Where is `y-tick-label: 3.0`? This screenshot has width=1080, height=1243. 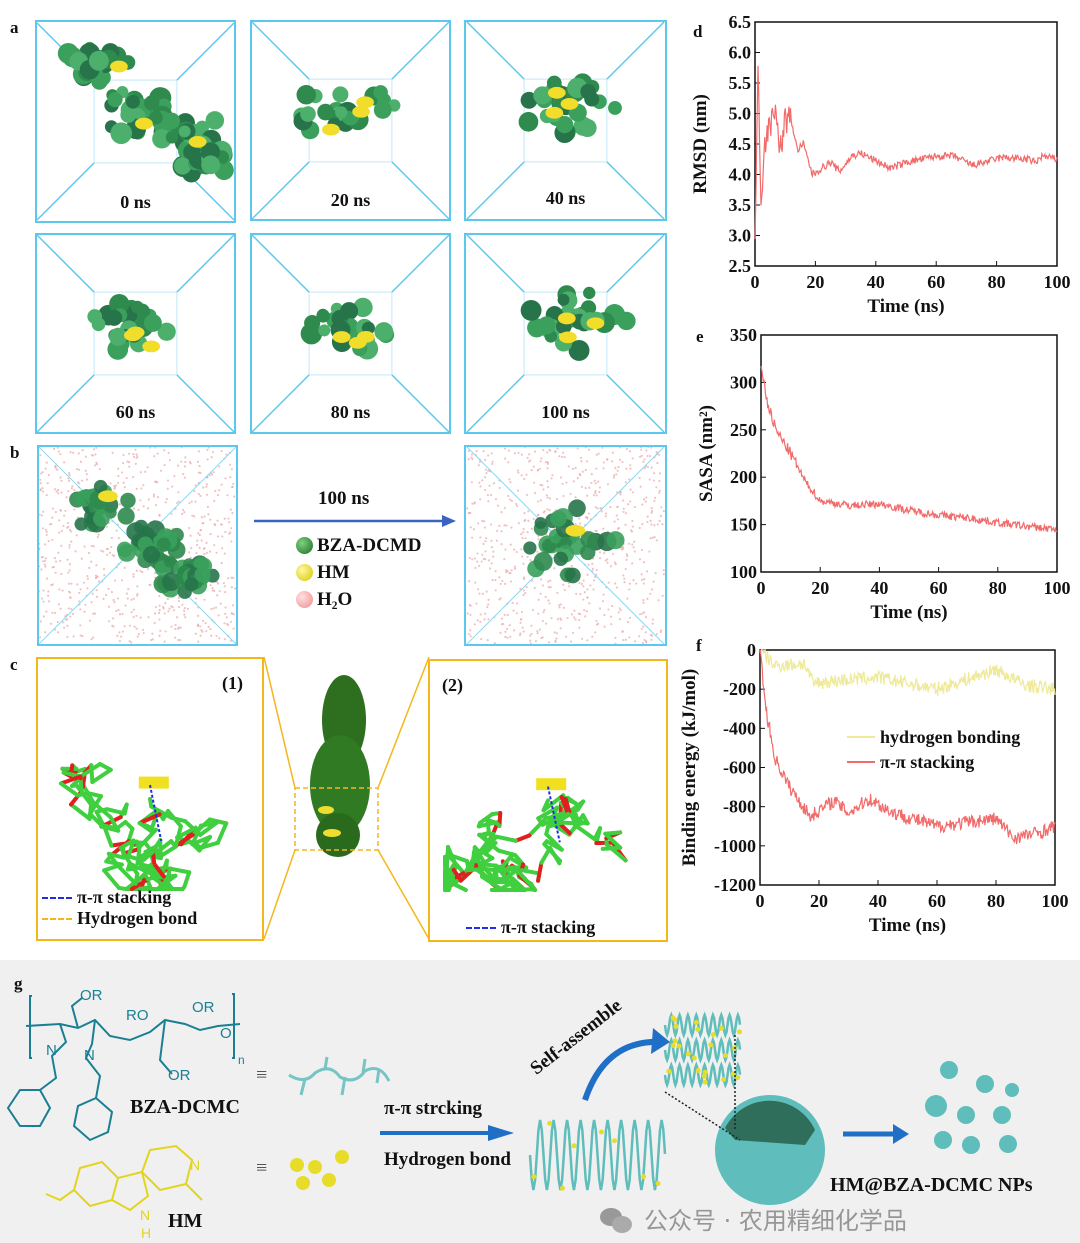 y-tick-label: 3.0 is located at coordinates (740, 236).